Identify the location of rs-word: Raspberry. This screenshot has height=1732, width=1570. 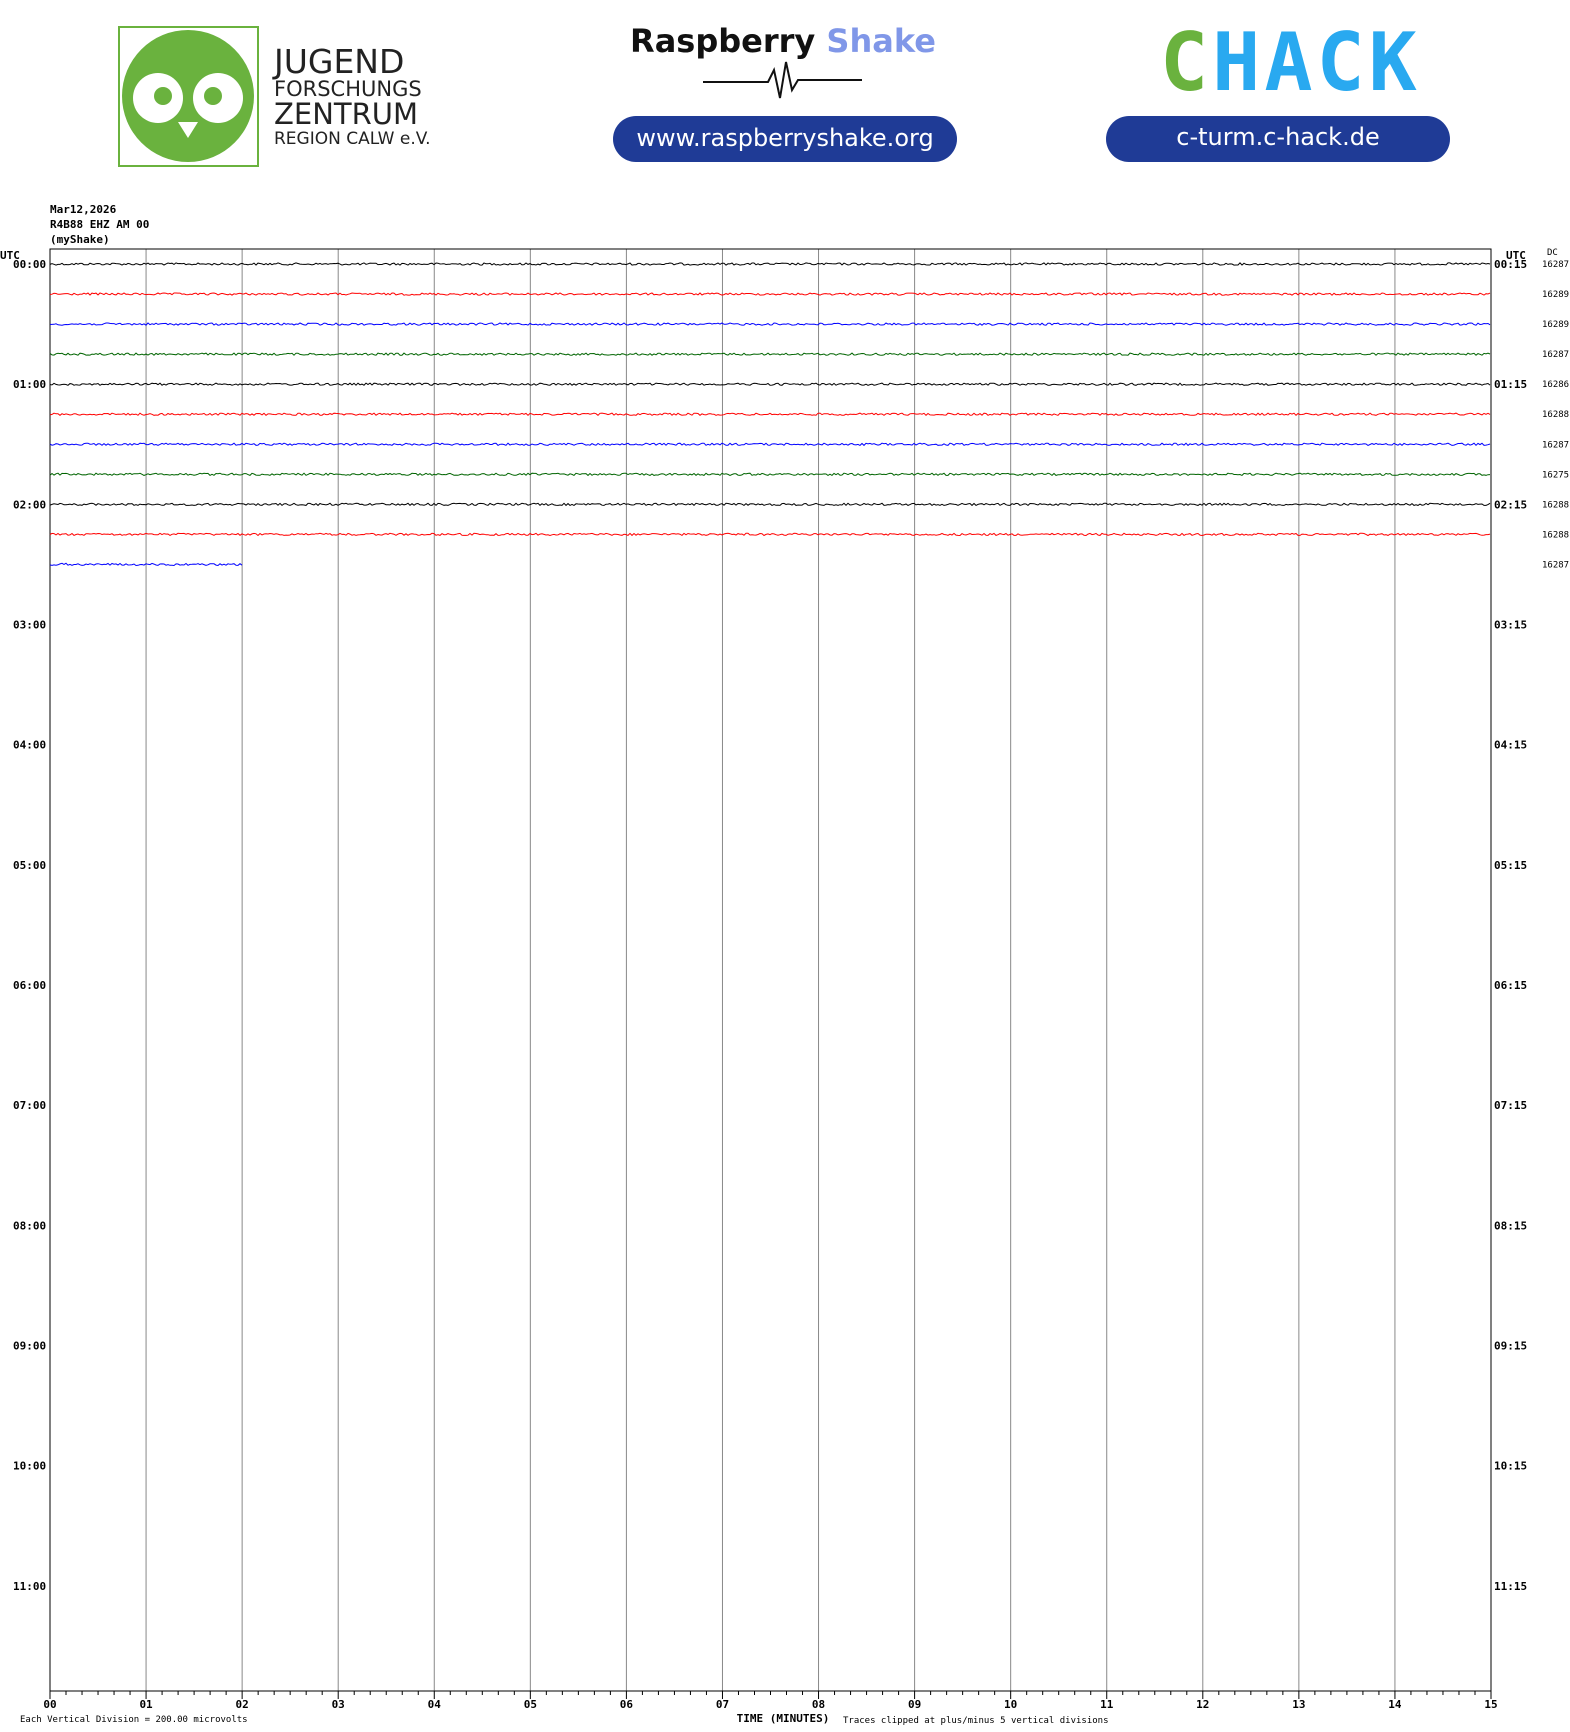
(722, 41).